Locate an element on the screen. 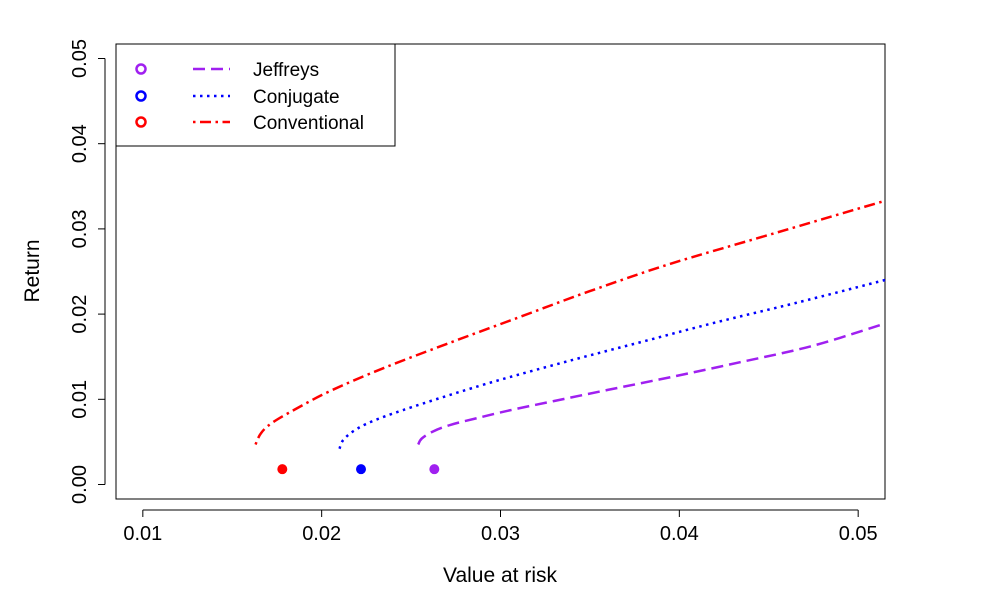  y-tick-label: 0.03 is located at coordinates (80, 228).